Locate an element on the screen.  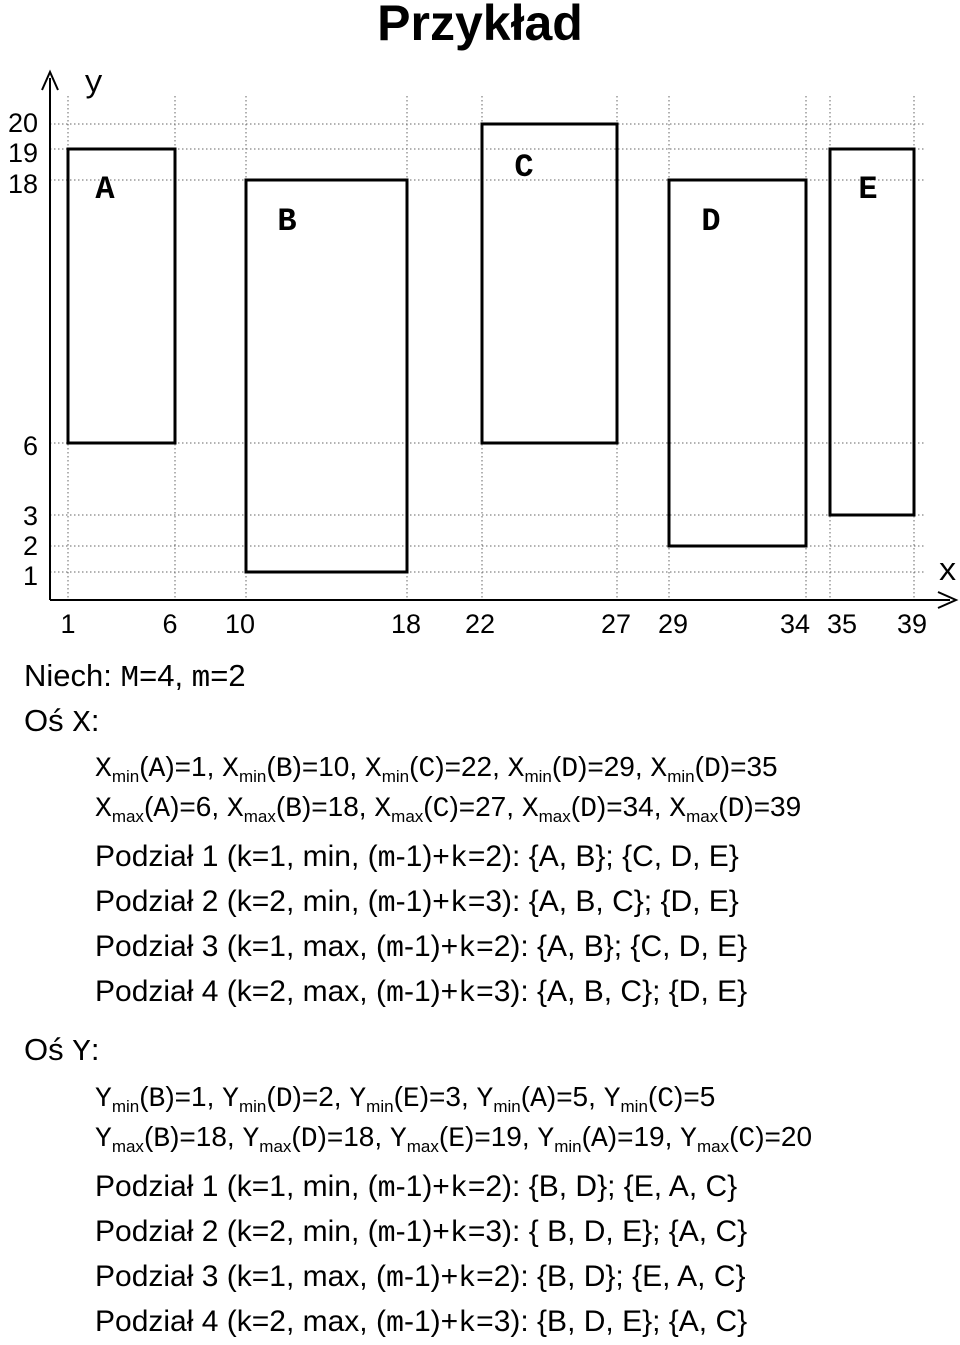
x-tick-label: 18 is located at coordinates (406, 624).